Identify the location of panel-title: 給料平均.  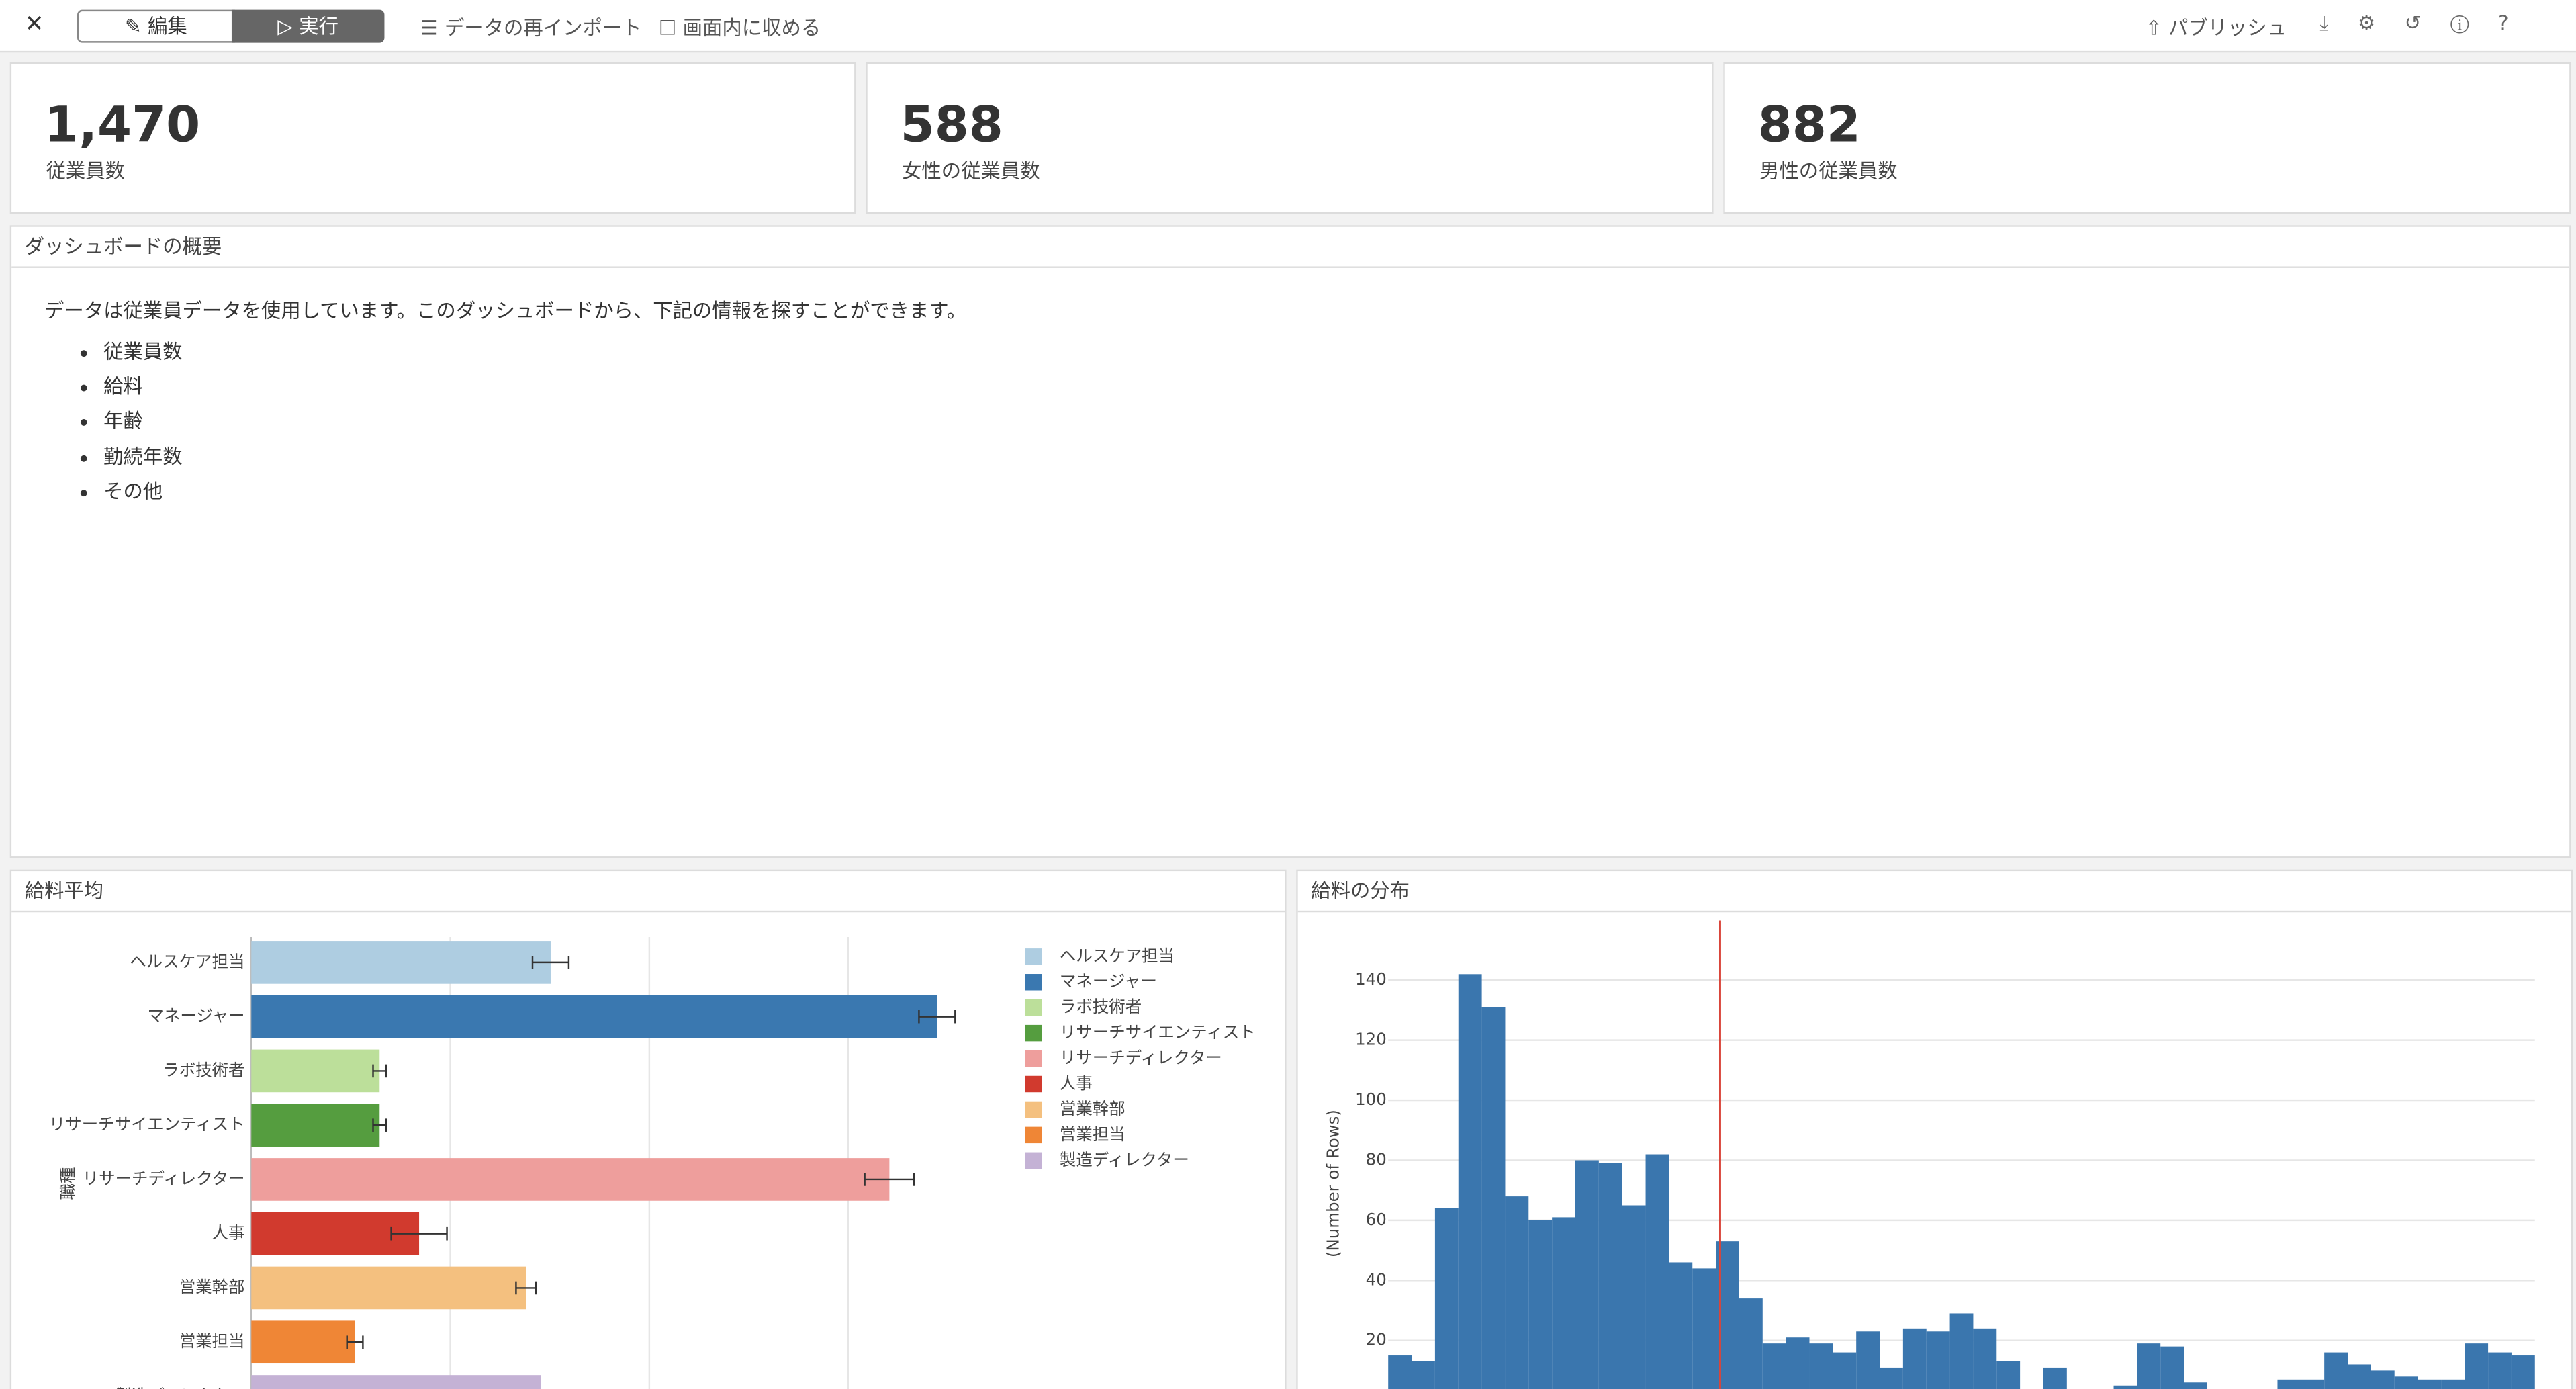
(648, 892).